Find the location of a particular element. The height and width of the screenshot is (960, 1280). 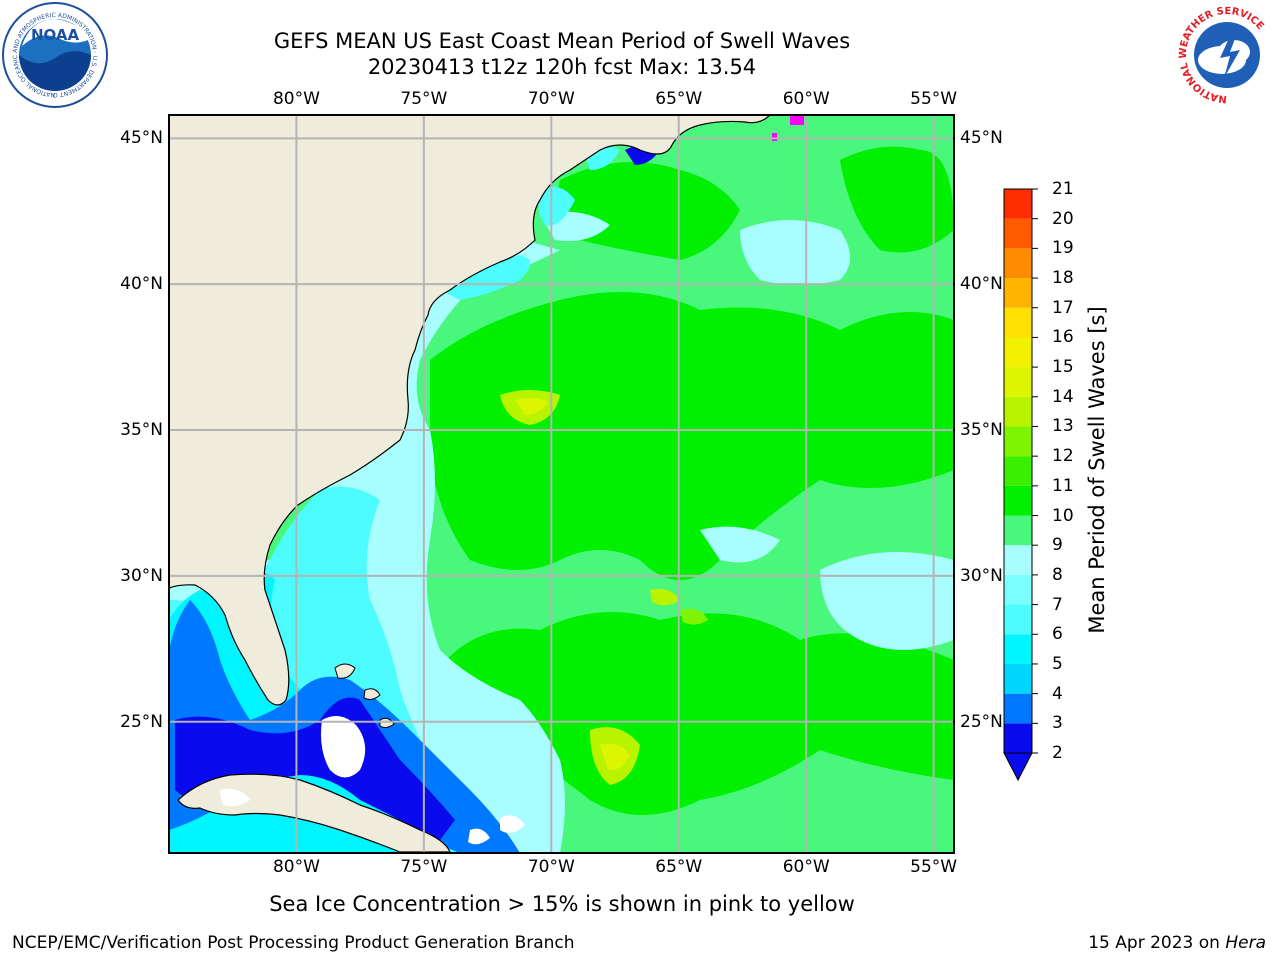

colorbar-tick-label: 11 is located at coordinates (1063, 485).